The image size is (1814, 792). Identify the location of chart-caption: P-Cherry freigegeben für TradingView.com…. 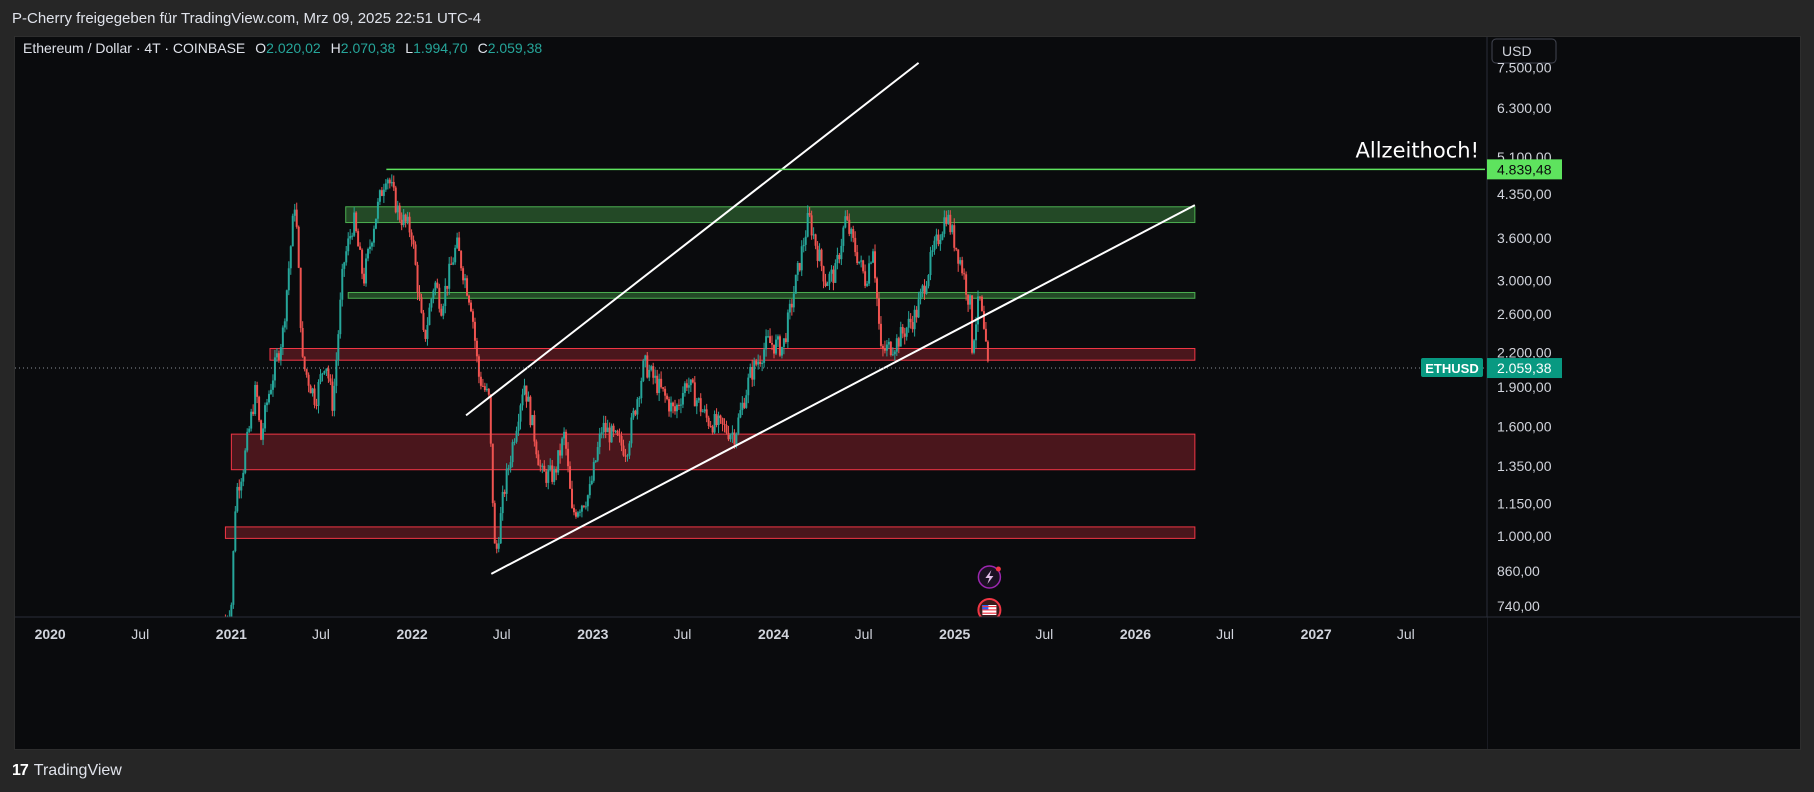
(247, 18).